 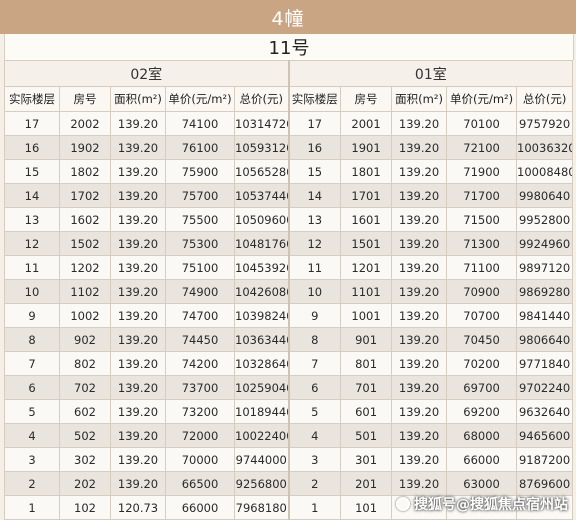 What do you see at coordinates (32, 147) in the screenshot?
I see `floor-cell: 16` at bounding box center [32, 147].